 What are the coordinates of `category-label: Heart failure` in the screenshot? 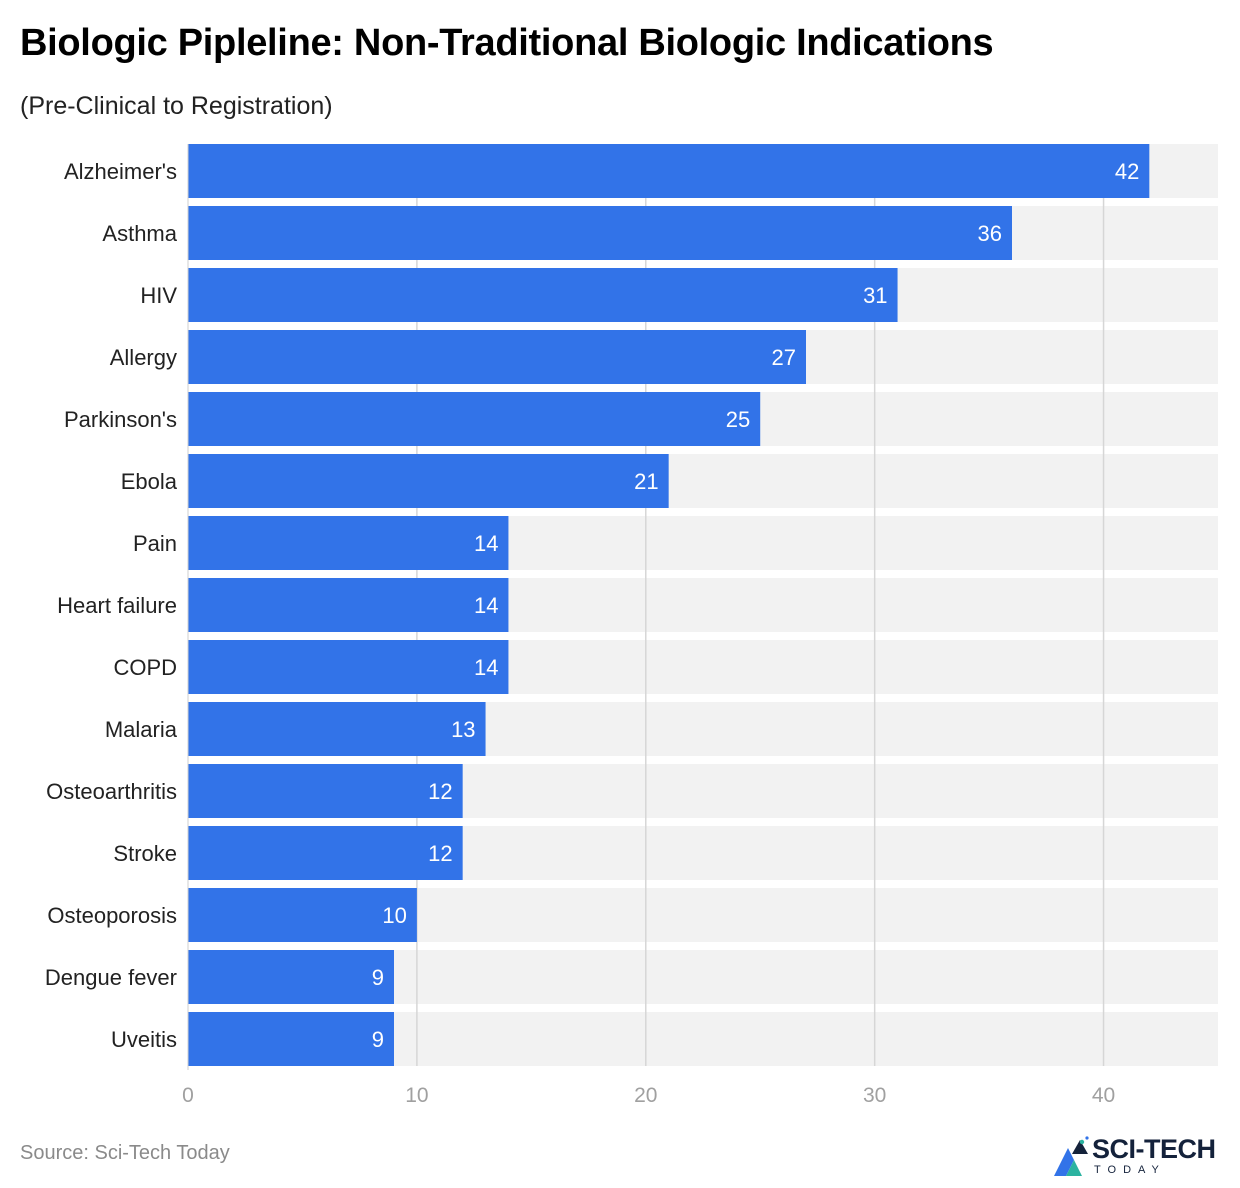 It's located at (117, 605).